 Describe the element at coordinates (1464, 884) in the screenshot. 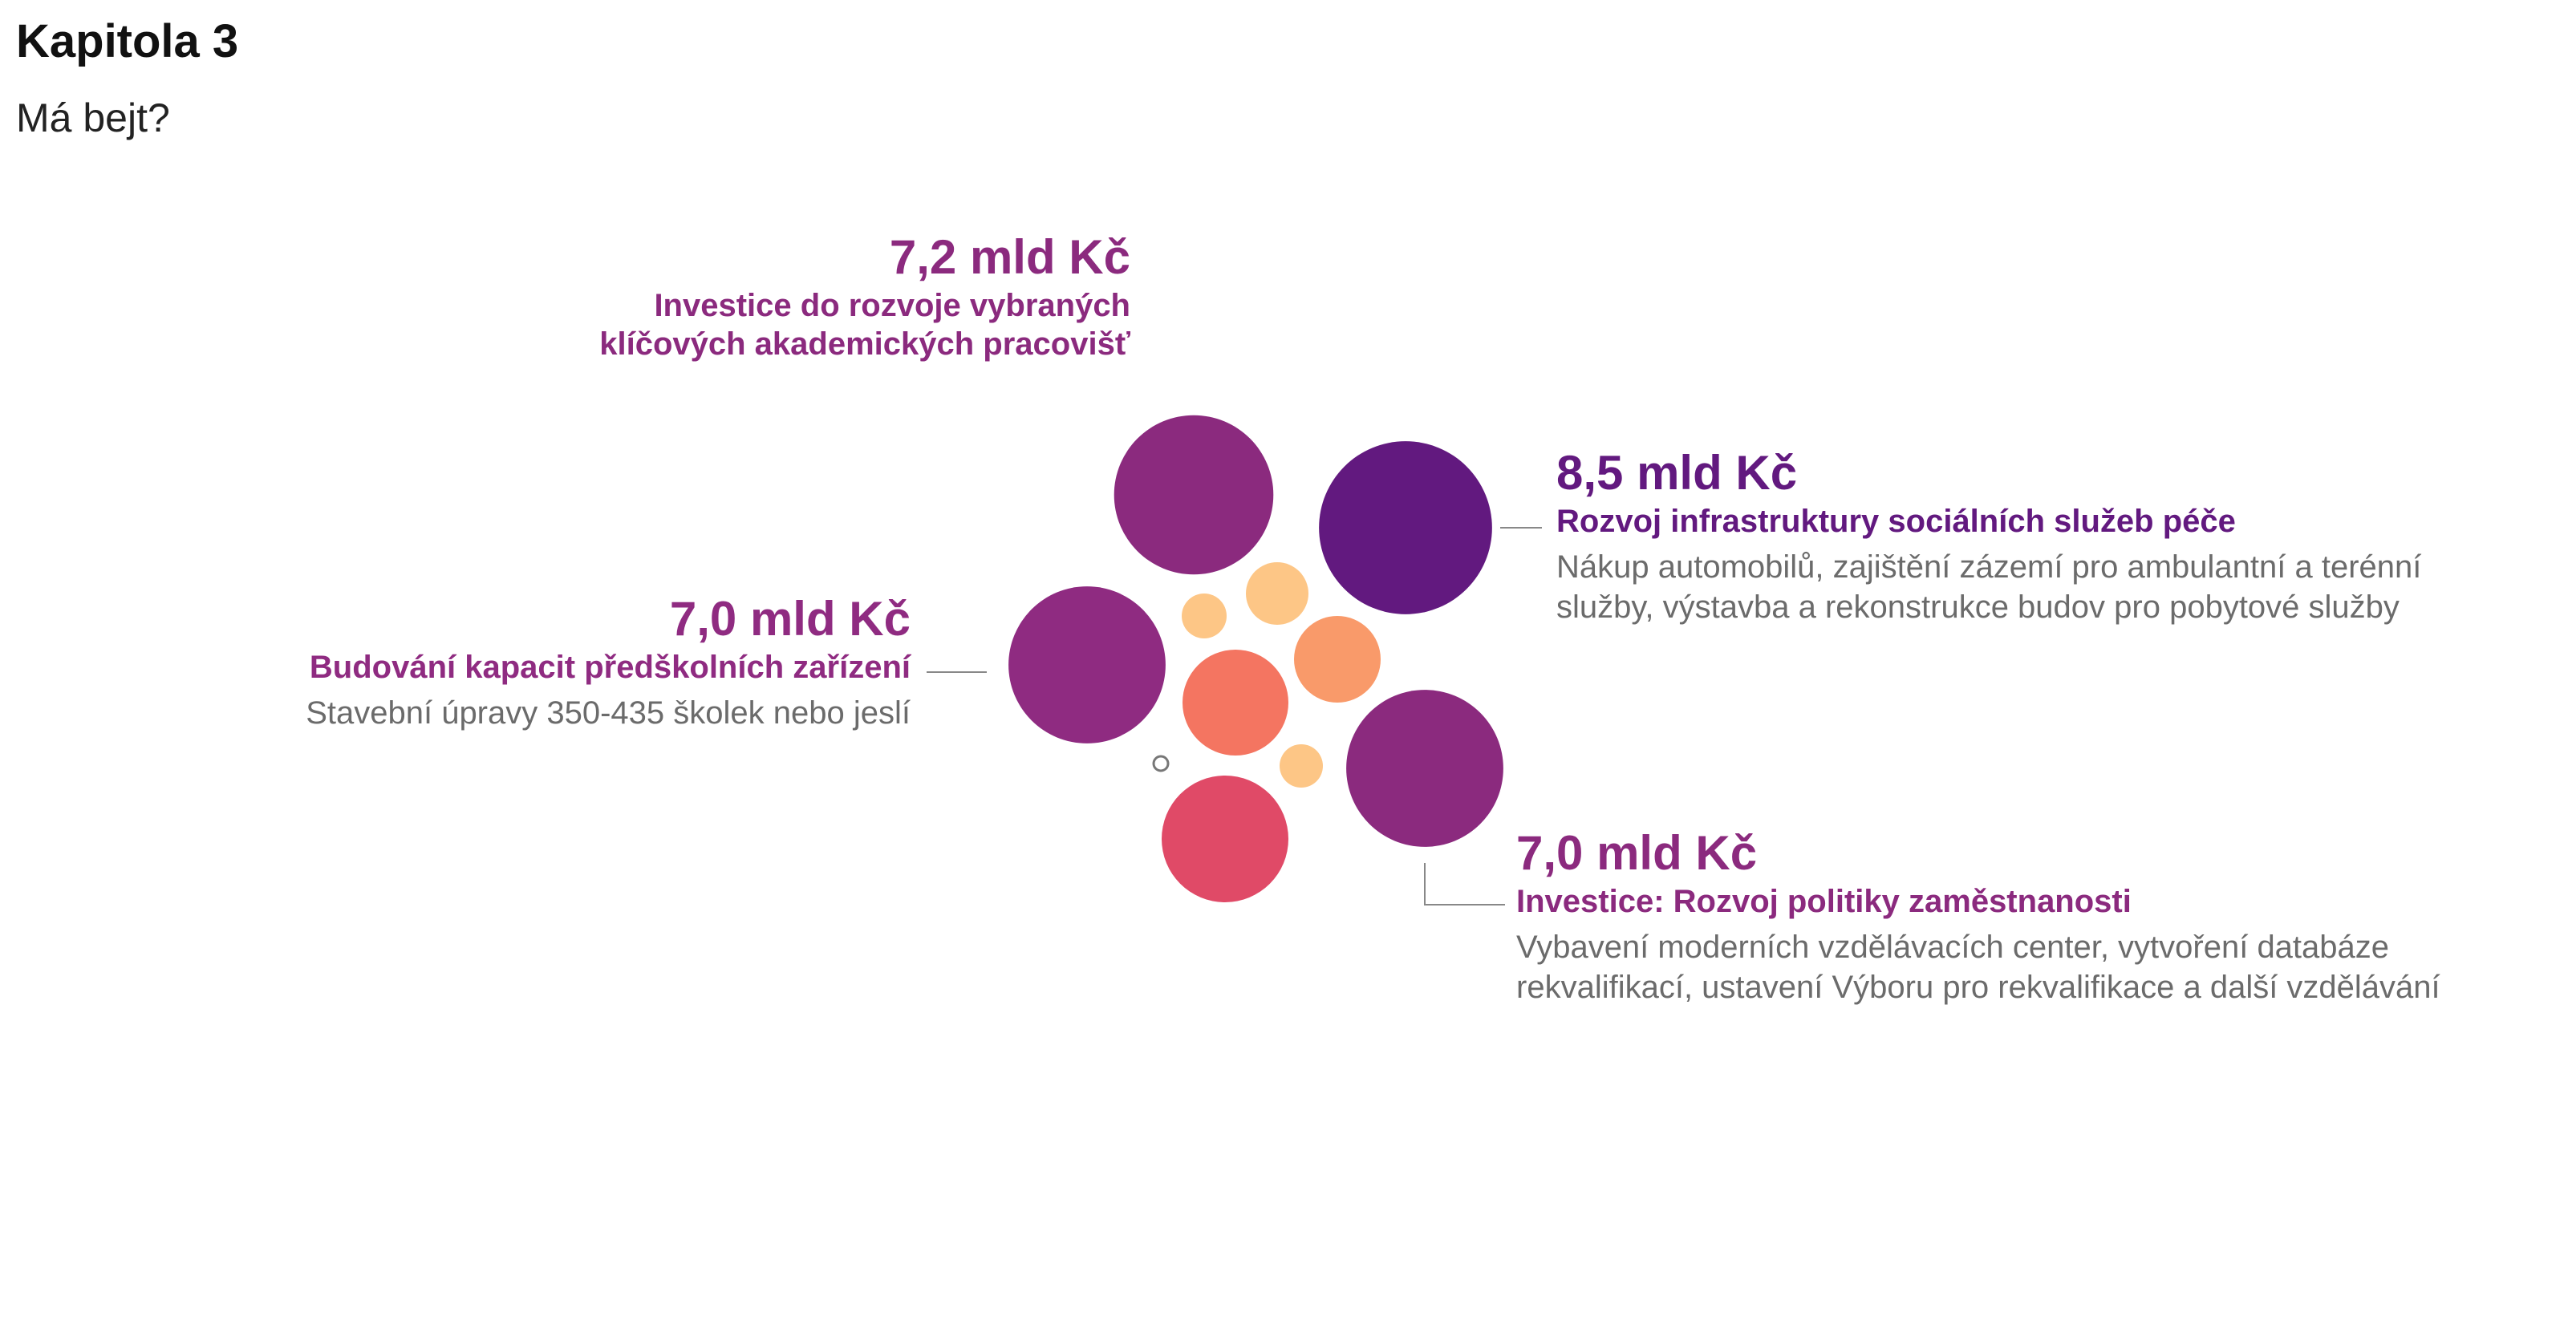

I see `leader-line-zamestnanost` at that location.